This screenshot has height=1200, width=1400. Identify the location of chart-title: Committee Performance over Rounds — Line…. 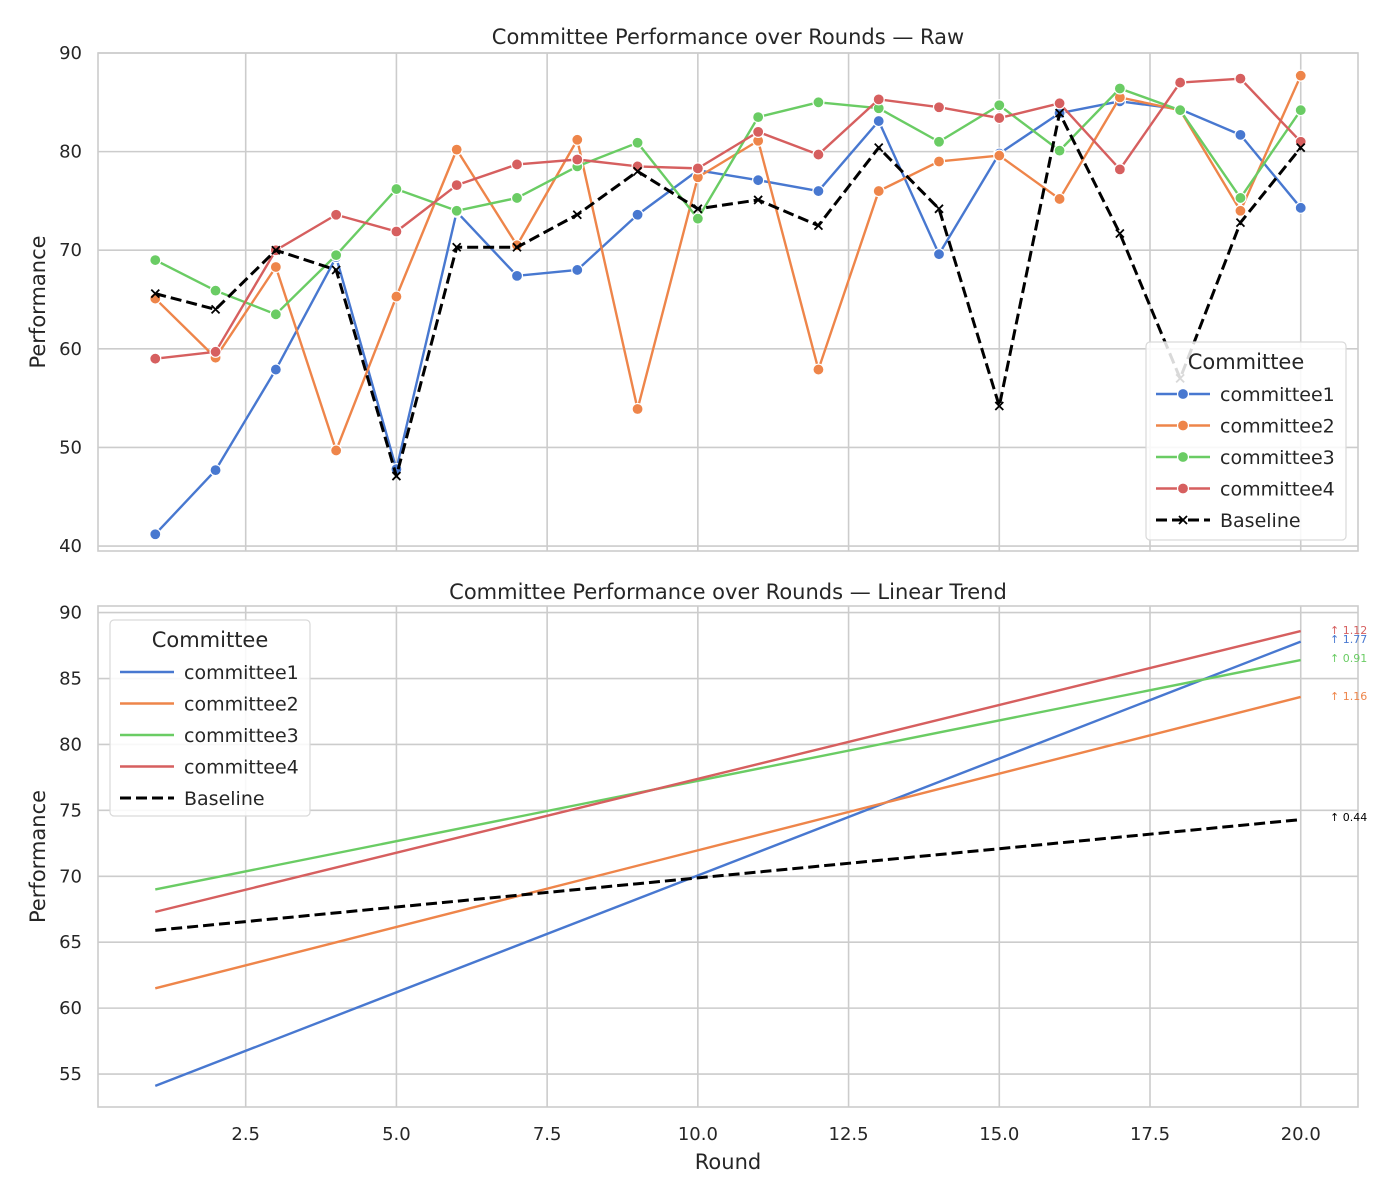
(728, 592).